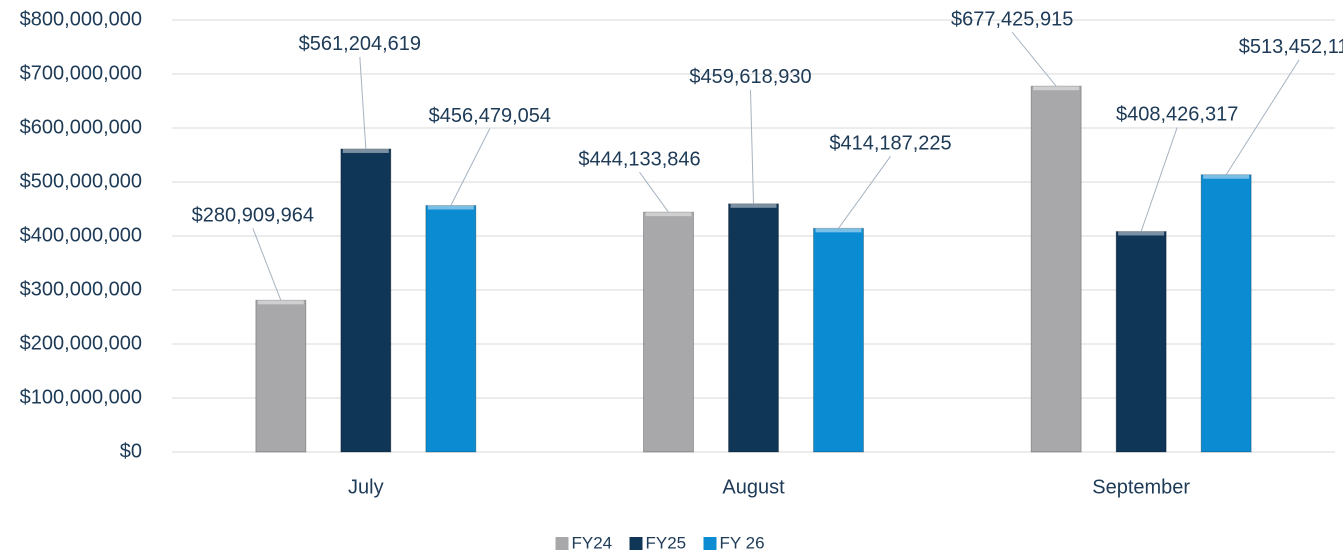 The image size is (1343, 557). What do you see at coordinates (1291, 47) in the screenshot?
I see `data-label: $513,452,113` at bounding box center [1291, 47].